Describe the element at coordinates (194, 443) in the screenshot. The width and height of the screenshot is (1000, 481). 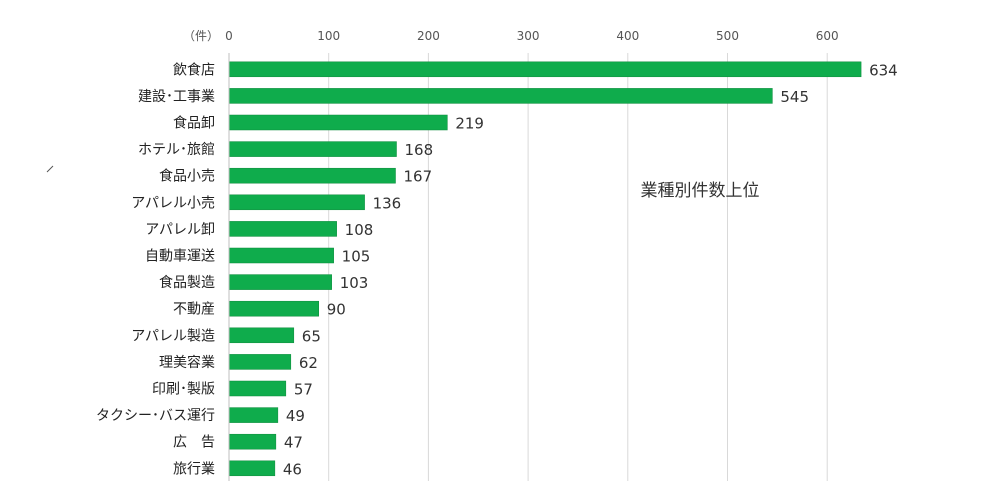
I see `category-label: 広 告` at that location.